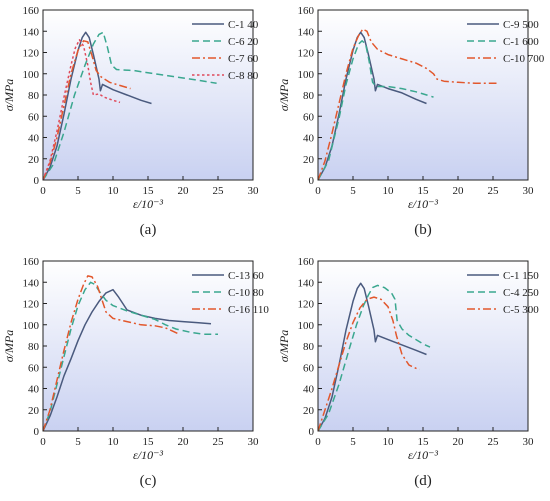  Describe the element at coordinates (521, 293) in the screenshot. I see `legend-label: C-4 250` at that location.